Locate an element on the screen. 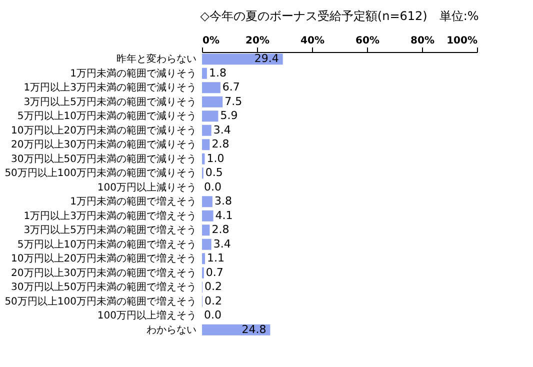 The height and width of the screenshot is (367, 533). y-tick-label: 1万円未満の範囲で減りそう is located at coordinates (133, 73).